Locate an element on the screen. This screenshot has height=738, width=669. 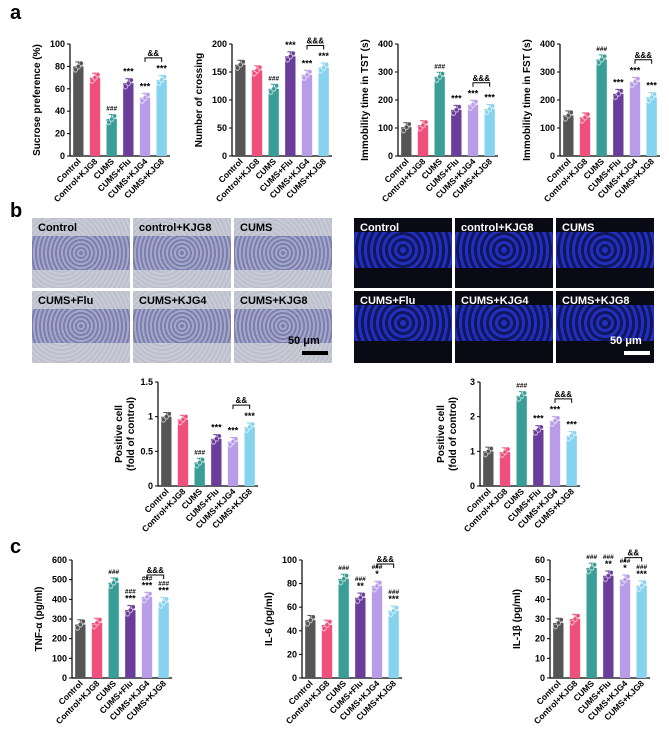
y-tick-label: 150 is located at coordinates (219, 72).